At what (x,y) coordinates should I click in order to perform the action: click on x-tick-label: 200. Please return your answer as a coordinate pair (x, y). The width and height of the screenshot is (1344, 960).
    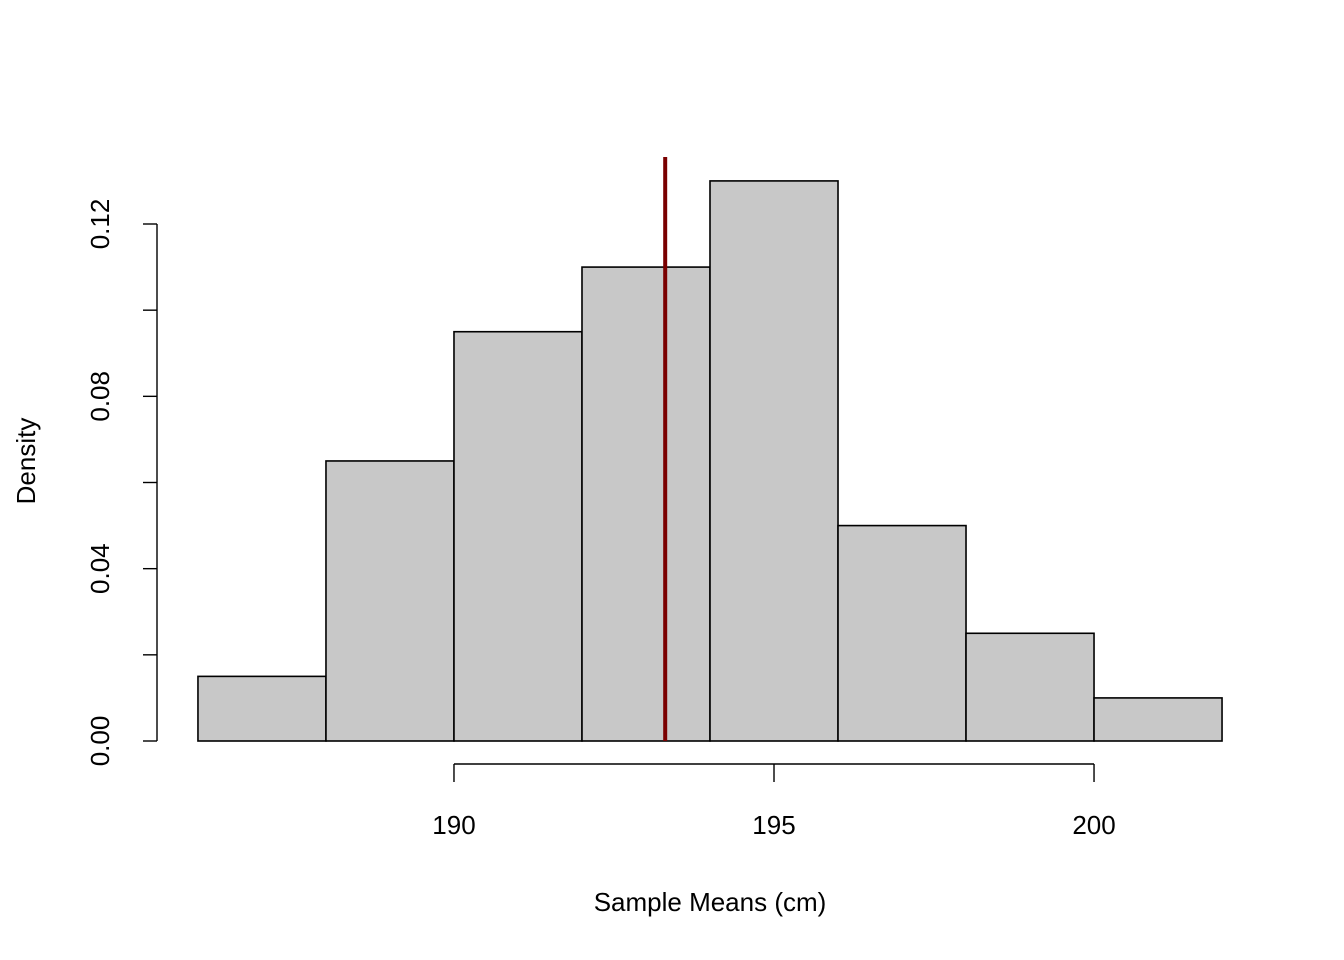
    Looking at the image, I should click on (1093, 825).